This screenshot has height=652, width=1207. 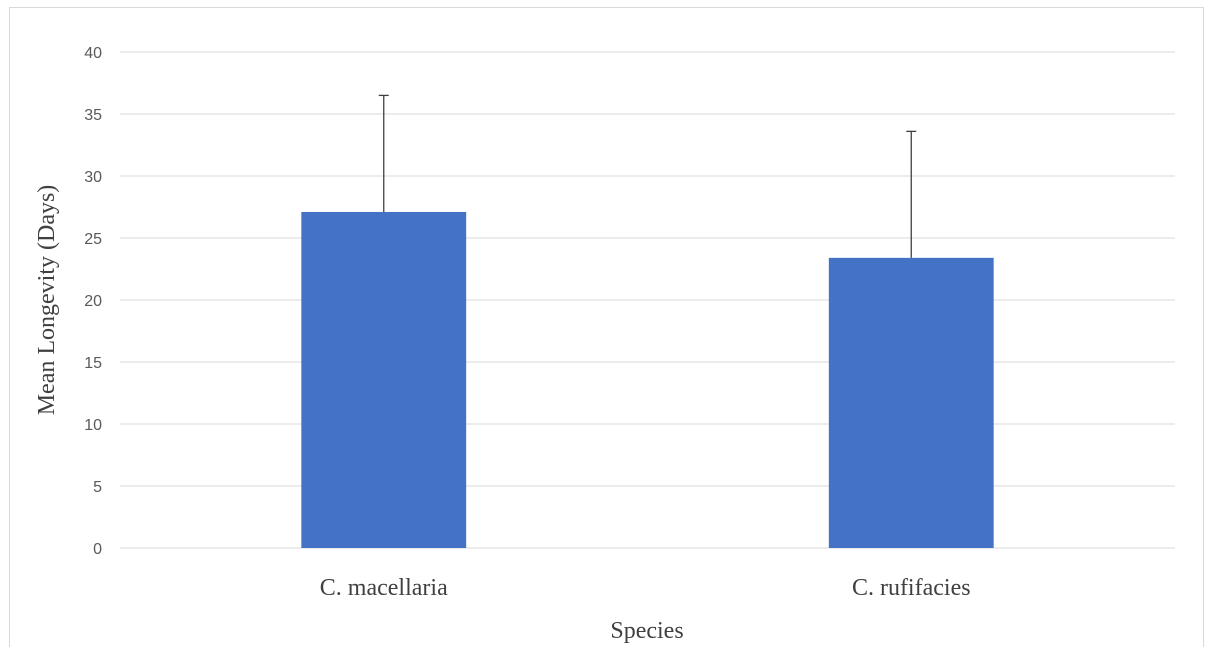 What do you see at coordinates (647, 176) in the screenshot?
I see `error-bars` at bounding box center [647, 176].